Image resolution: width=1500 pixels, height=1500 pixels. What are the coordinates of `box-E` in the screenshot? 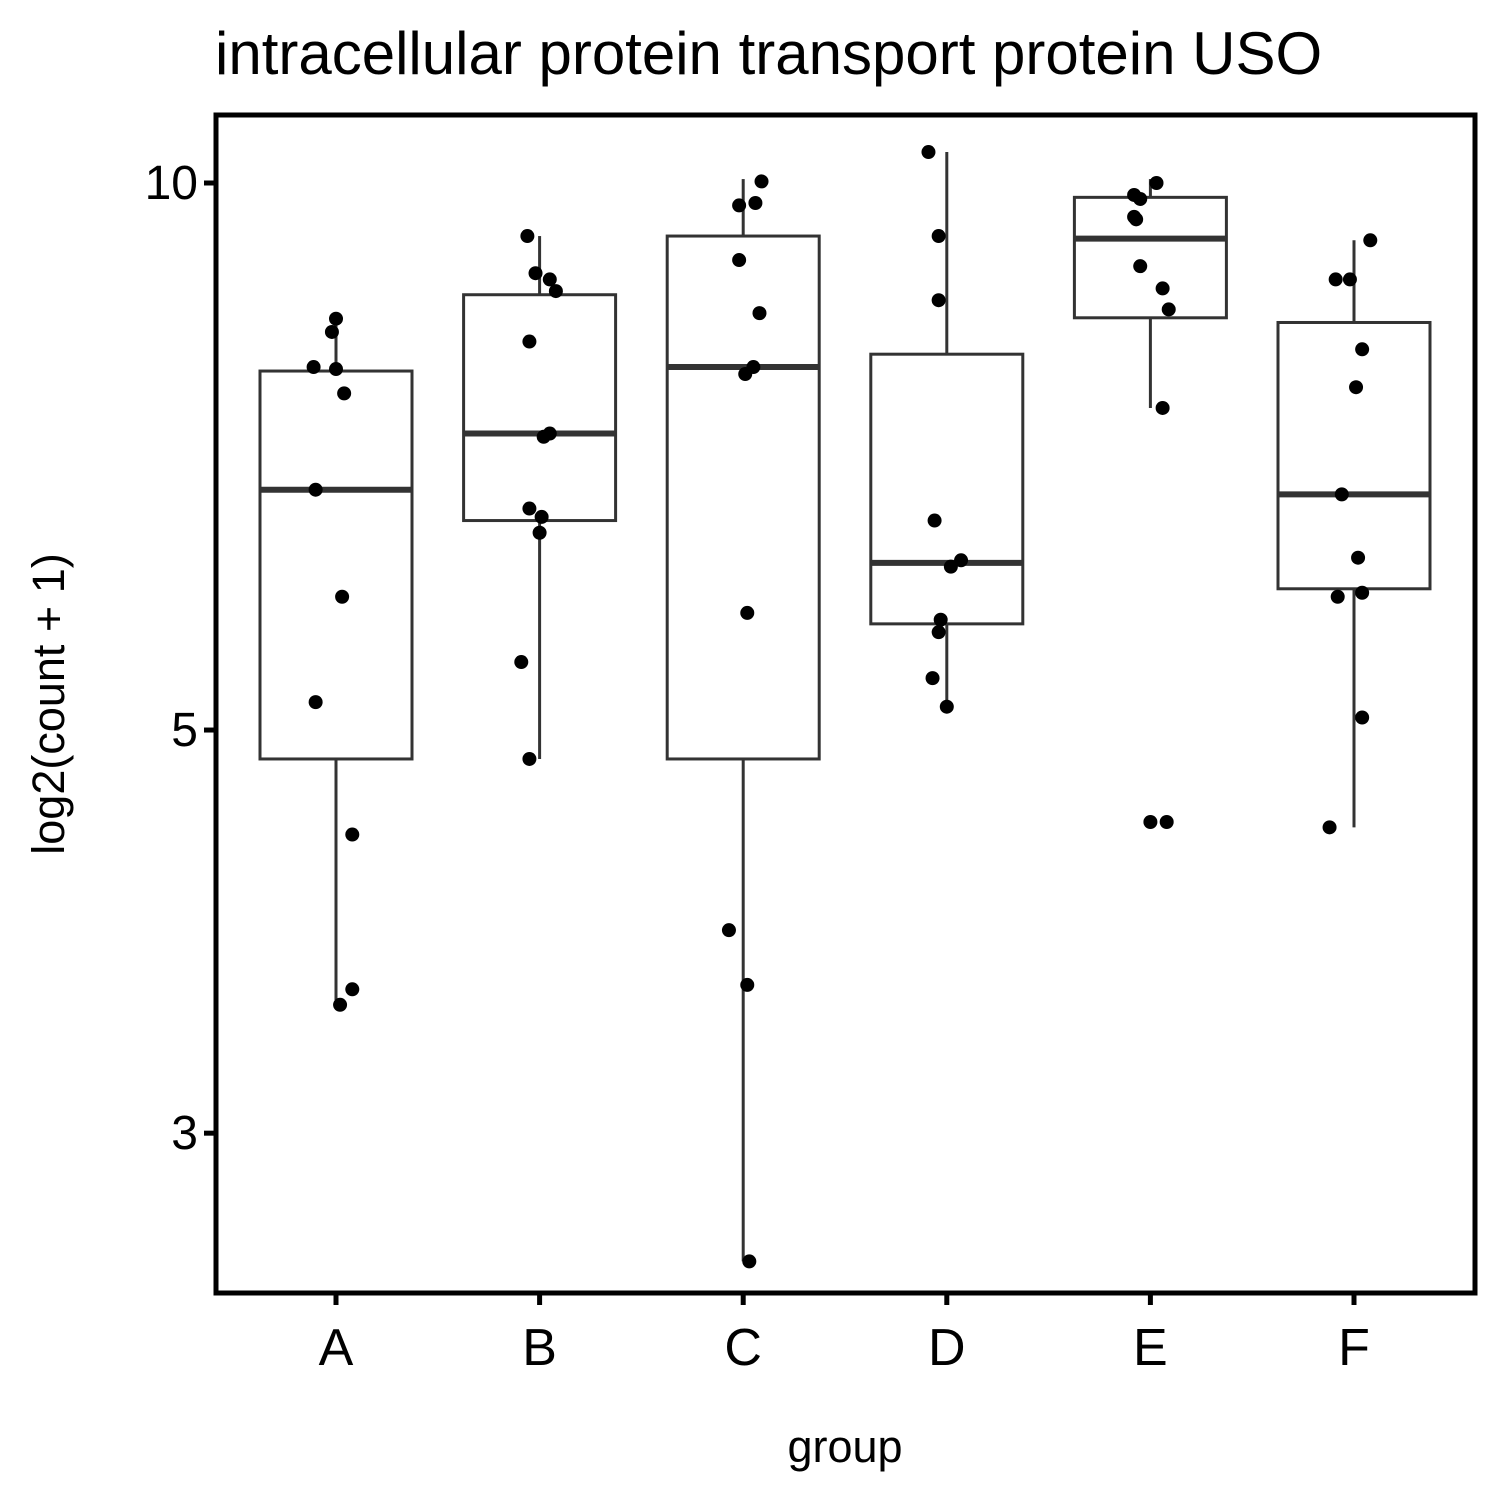 It's located at (1150, 293).